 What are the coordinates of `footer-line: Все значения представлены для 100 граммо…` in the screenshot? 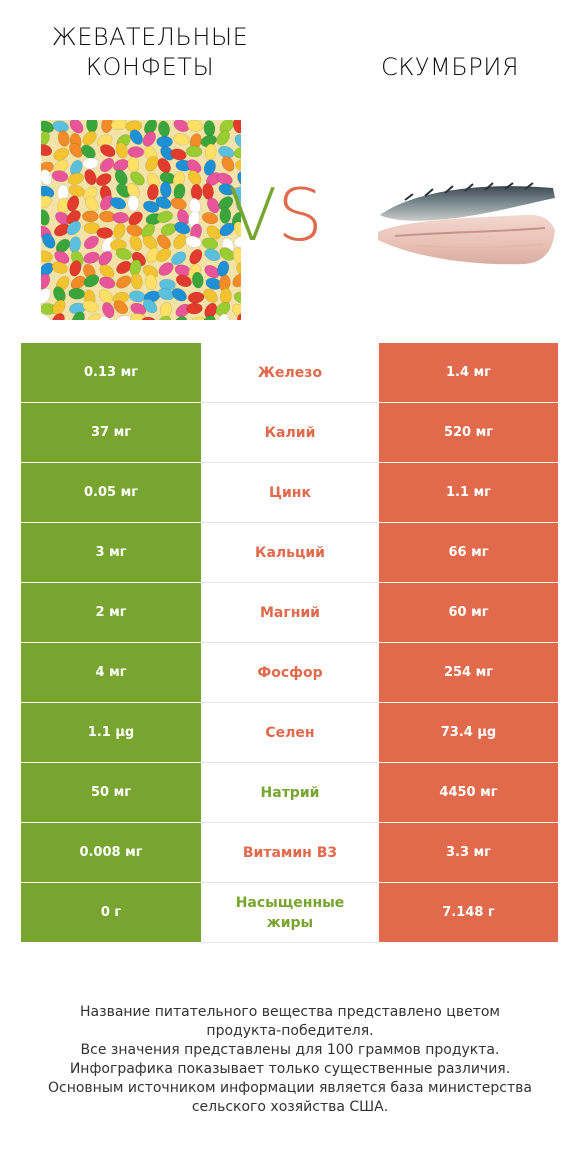 It's located at (290, 1050).